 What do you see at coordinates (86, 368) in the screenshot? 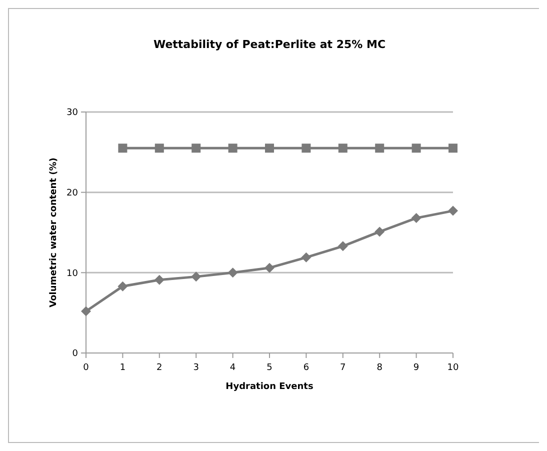
I see `x-tick-label: 0` at bounding box center [86, 368].